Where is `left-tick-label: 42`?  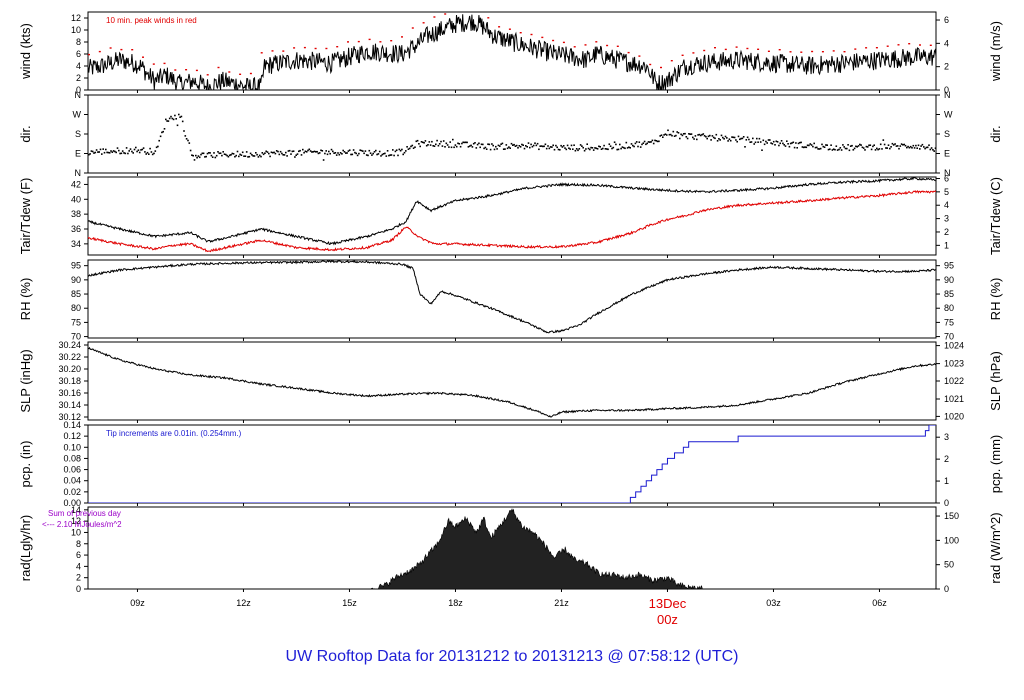
left-tick-label: 42 is located at coordinates (76, 184).